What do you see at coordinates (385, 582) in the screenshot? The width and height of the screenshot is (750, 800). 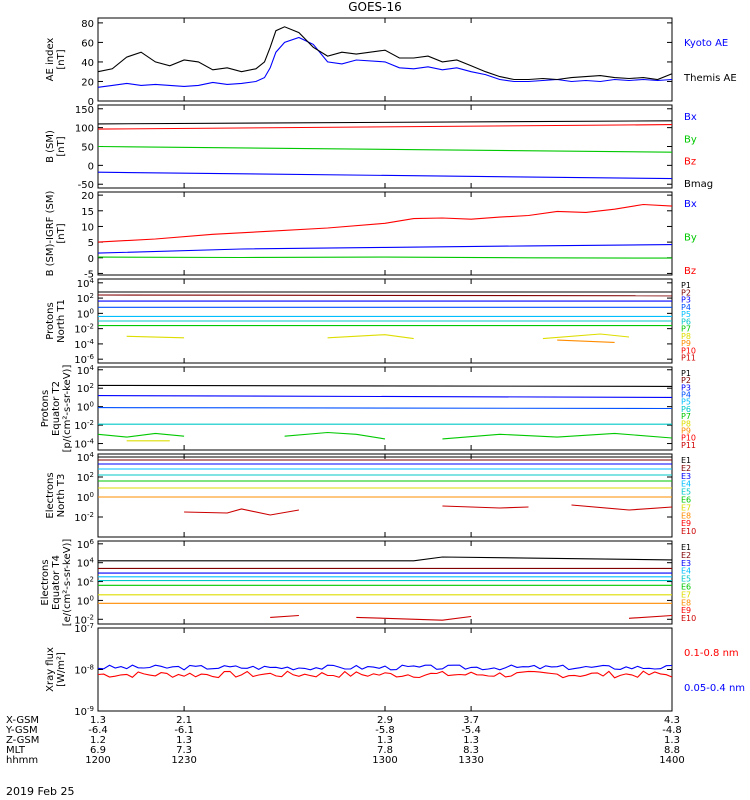 I see `panel-frame` at bounding box center [385, 582].